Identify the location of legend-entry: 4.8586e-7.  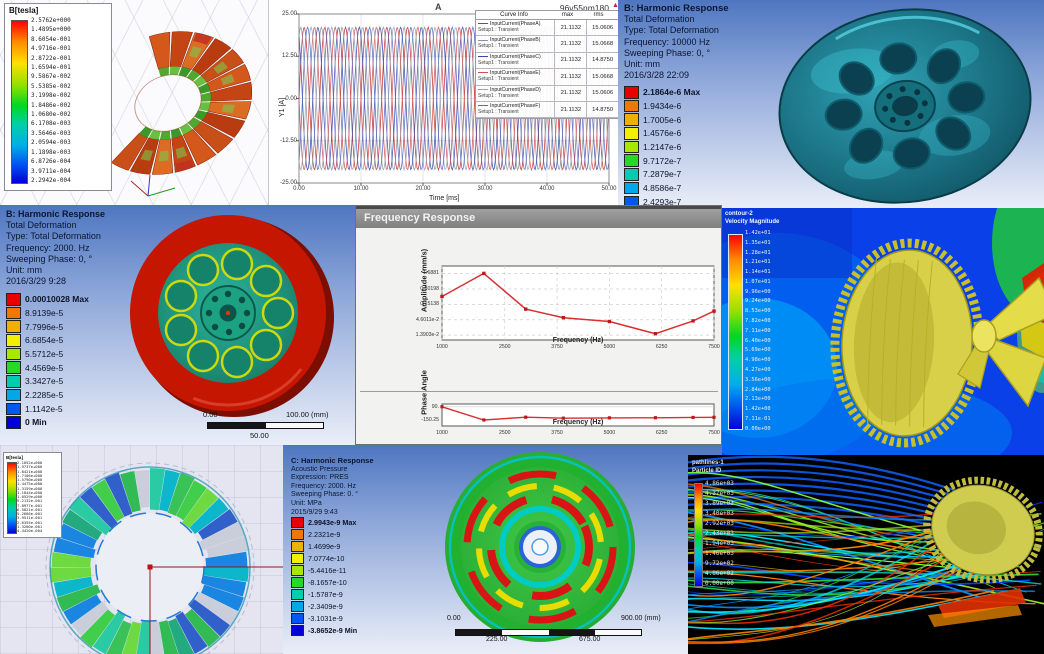
(662, 188).